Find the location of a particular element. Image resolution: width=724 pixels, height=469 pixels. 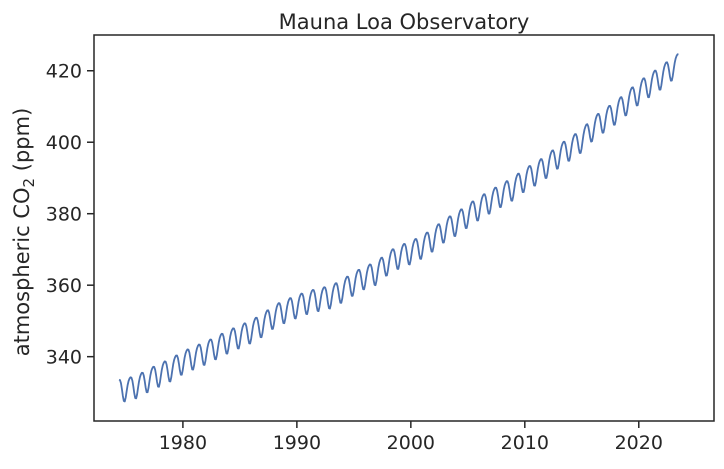

y-tick-label: 400 is located at coordinates (64, 143).